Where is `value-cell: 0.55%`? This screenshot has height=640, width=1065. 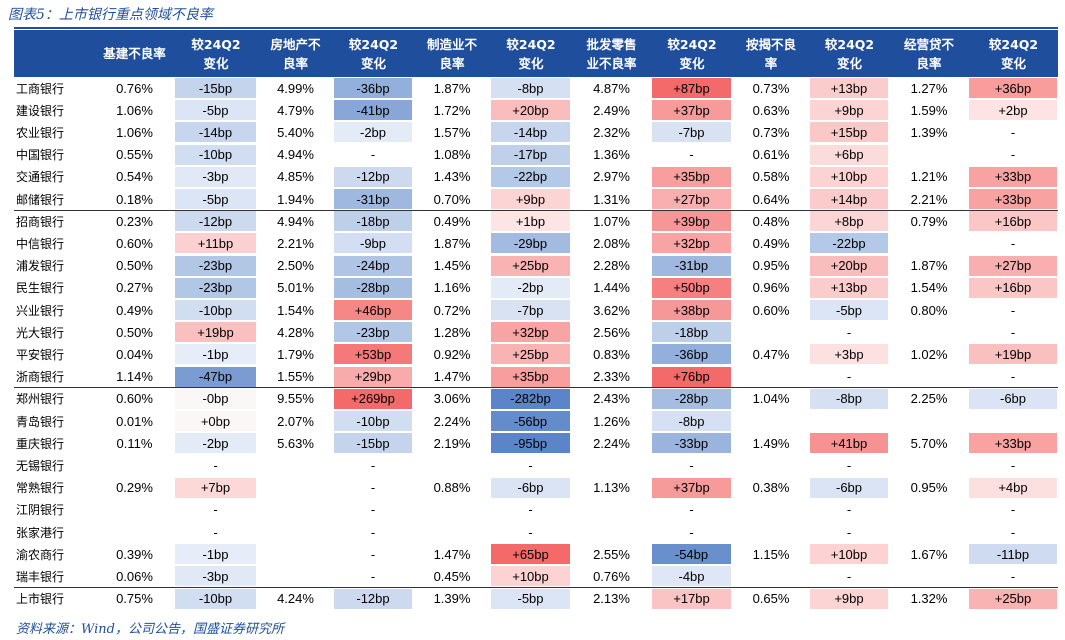 value-cell: 0.55% is located at coordinates (134, 155).